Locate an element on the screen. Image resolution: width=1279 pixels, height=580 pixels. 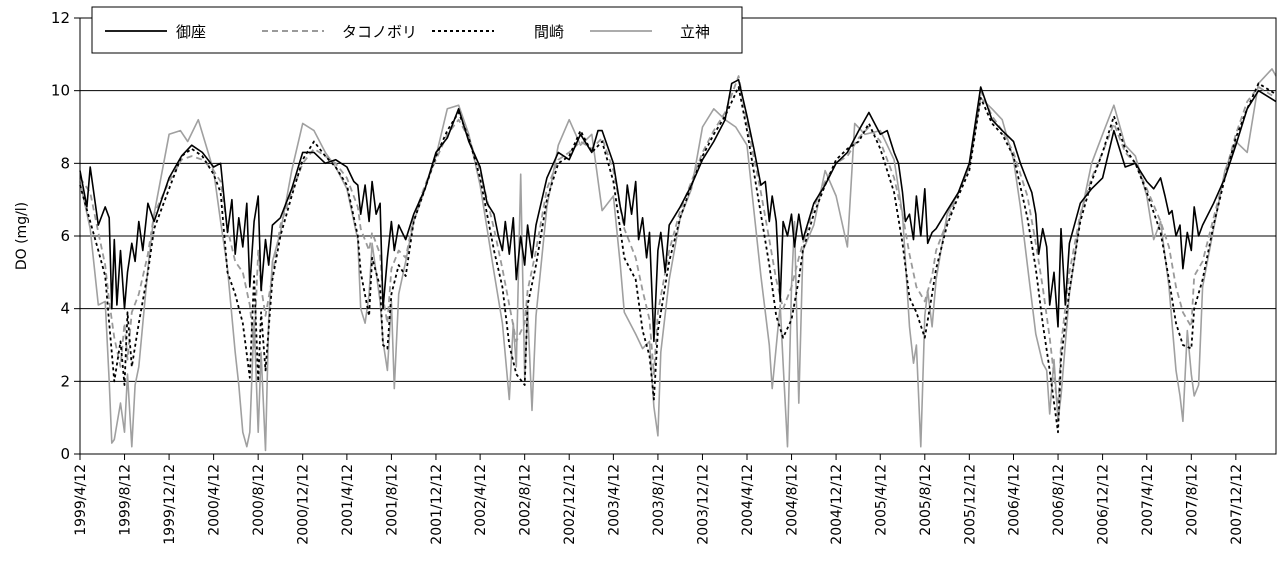
x-tick-label: 2000/4/12 is located at coordinates (215, 500).